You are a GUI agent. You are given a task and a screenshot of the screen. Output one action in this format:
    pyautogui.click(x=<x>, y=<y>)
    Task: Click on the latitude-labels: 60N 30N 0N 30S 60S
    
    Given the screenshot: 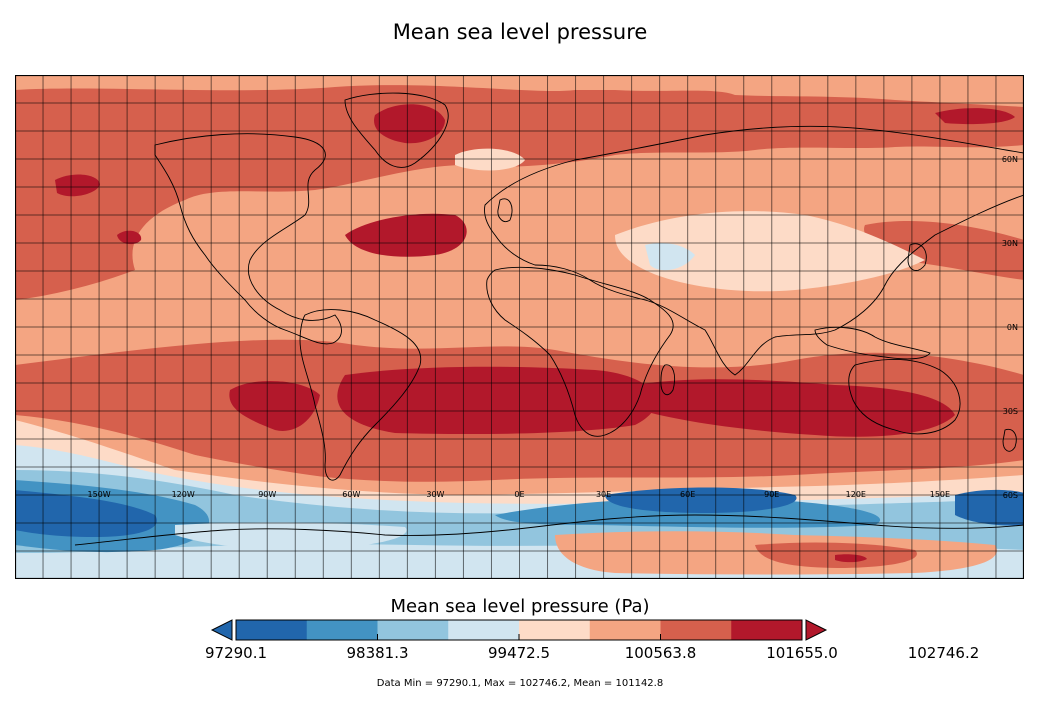 What is the action you would take?
    pyautogui.click(x=1010, y=327)
    